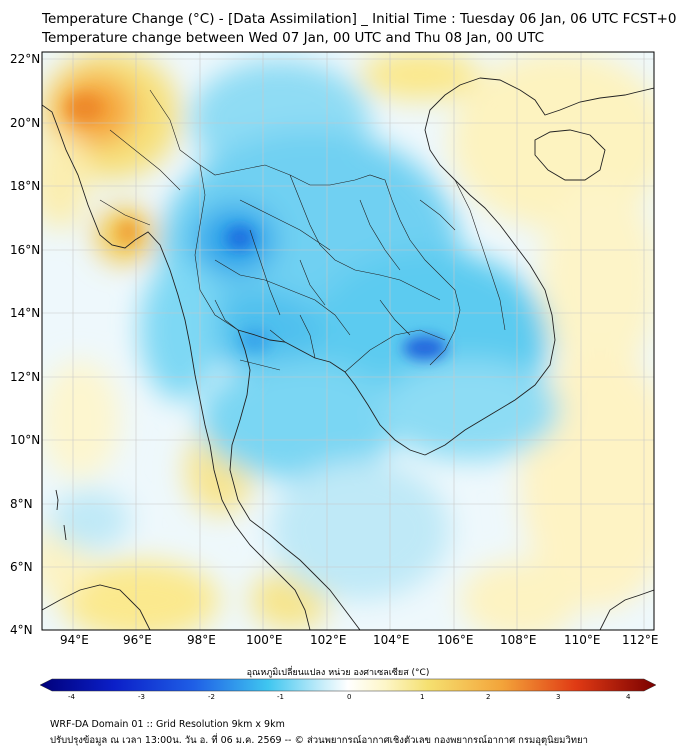  Describe the element at coordinates (348, 685) in the screenshot. I see `colorbar` at that location.